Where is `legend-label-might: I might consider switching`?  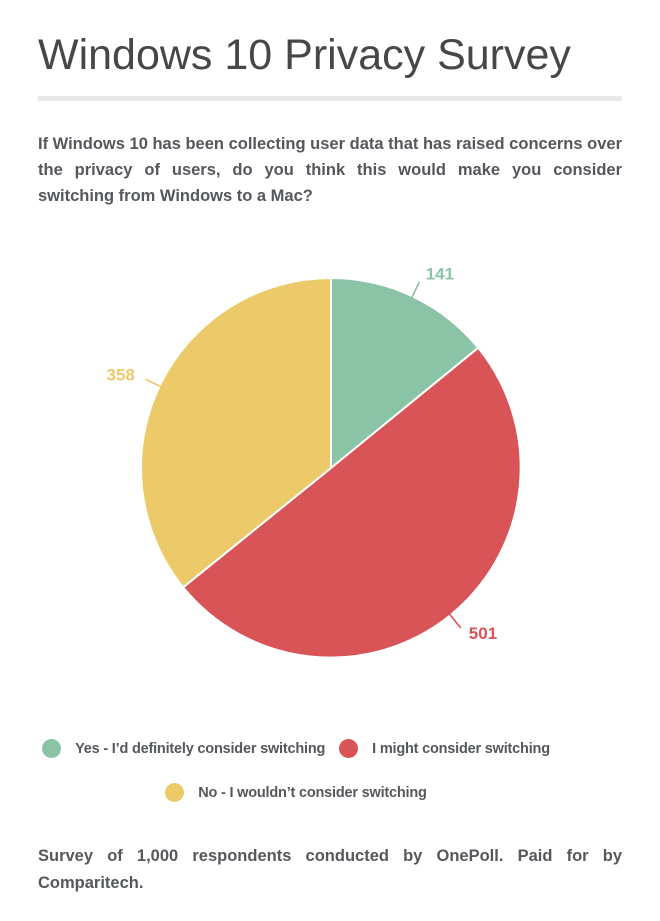
legend-label-might: I might consider switching is located at coordinates (461, 748).